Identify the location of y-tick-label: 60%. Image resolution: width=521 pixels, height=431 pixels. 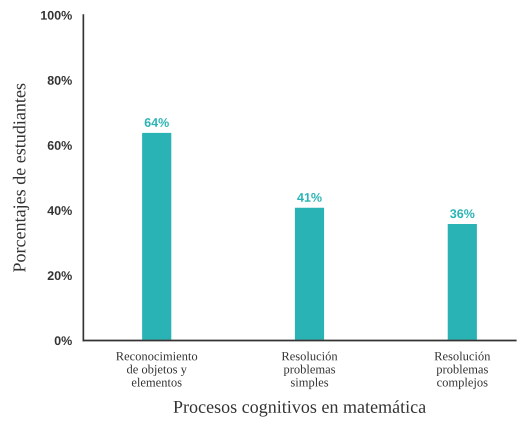
(60, 145).